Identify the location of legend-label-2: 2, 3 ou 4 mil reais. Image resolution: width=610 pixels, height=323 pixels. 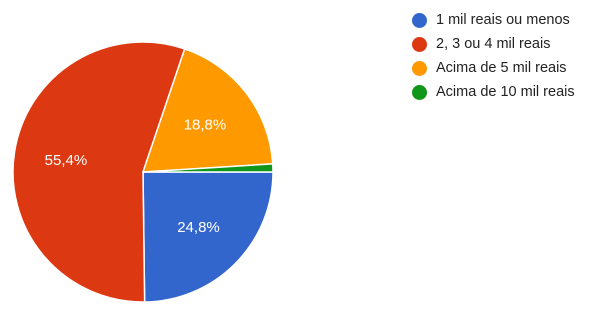
(493, 44).